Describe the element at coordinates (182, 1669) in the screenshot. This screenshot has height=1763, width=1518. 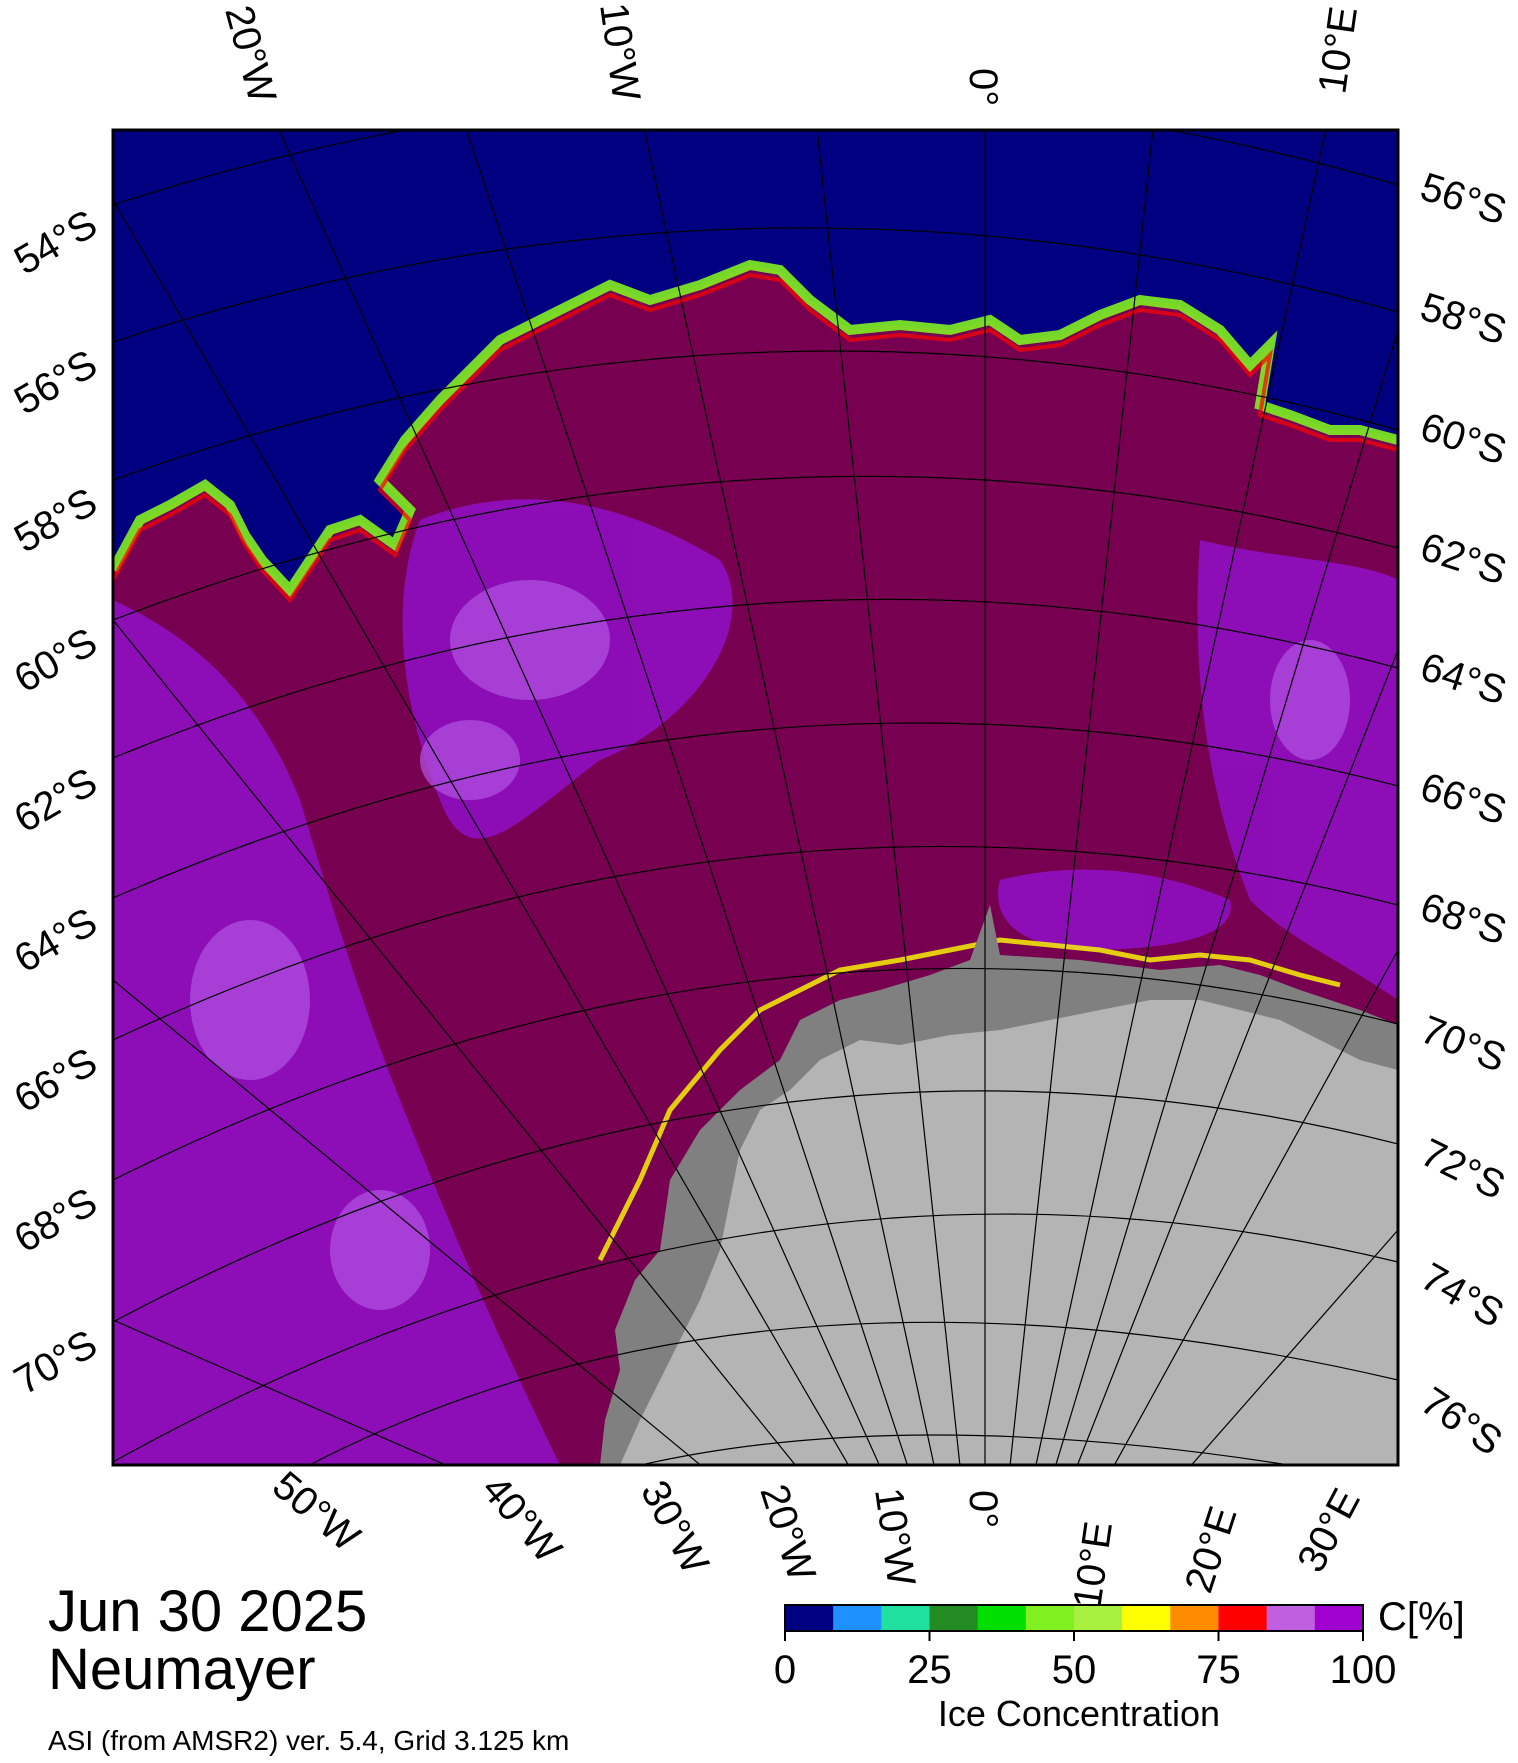
I see `station-name: Neumayer` at that location.